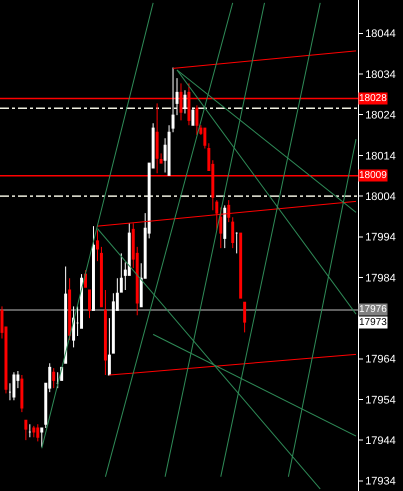 The height and width of the screenshot is (491, 403). Describe the element at coordinates (380, 116) in the screenshot. I see `y-tick-label: 18024` at that location.